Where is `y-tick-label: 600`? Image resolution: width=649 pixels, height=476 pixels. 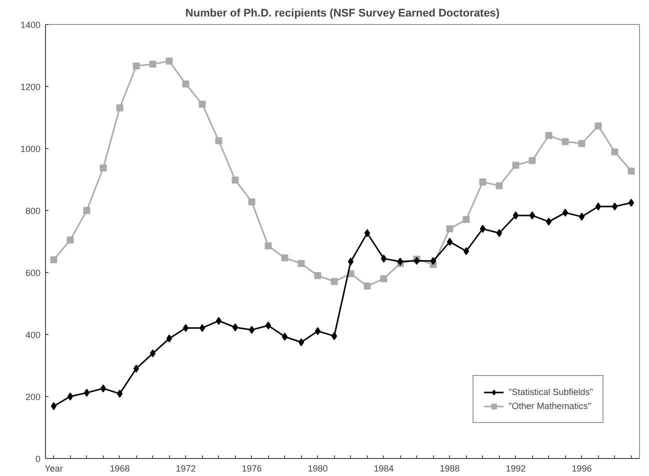 y-tick-label: 600 is located at coordinates (33, 273).